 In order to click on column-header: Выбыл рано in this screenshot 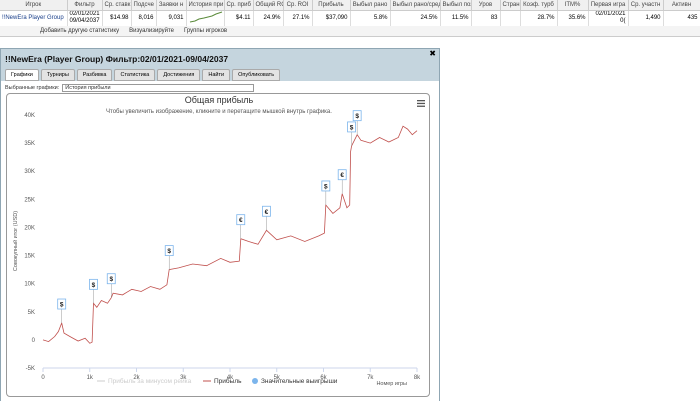, I will do `click(370, 5)`.